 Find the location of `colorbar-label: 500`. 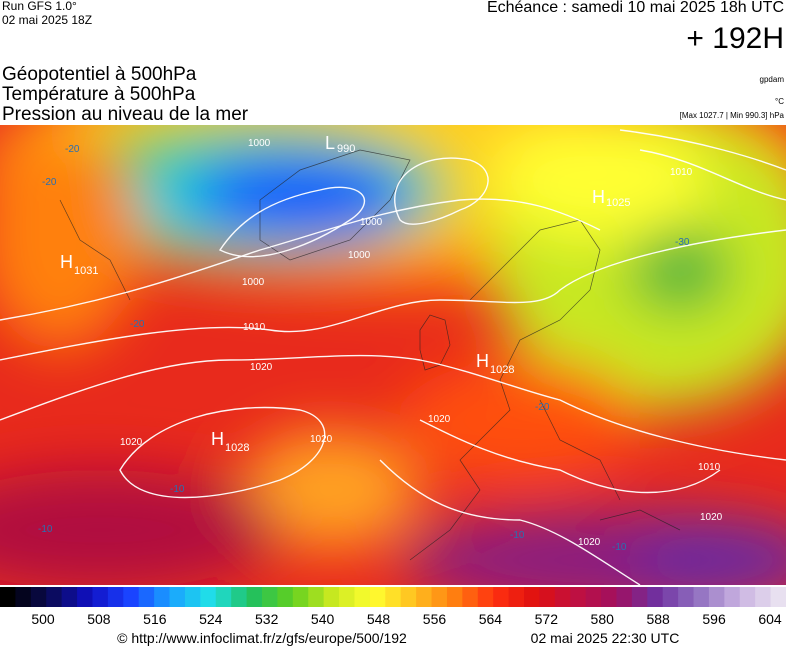

colorbar-label: 500 is located at coordinates (43, 619).